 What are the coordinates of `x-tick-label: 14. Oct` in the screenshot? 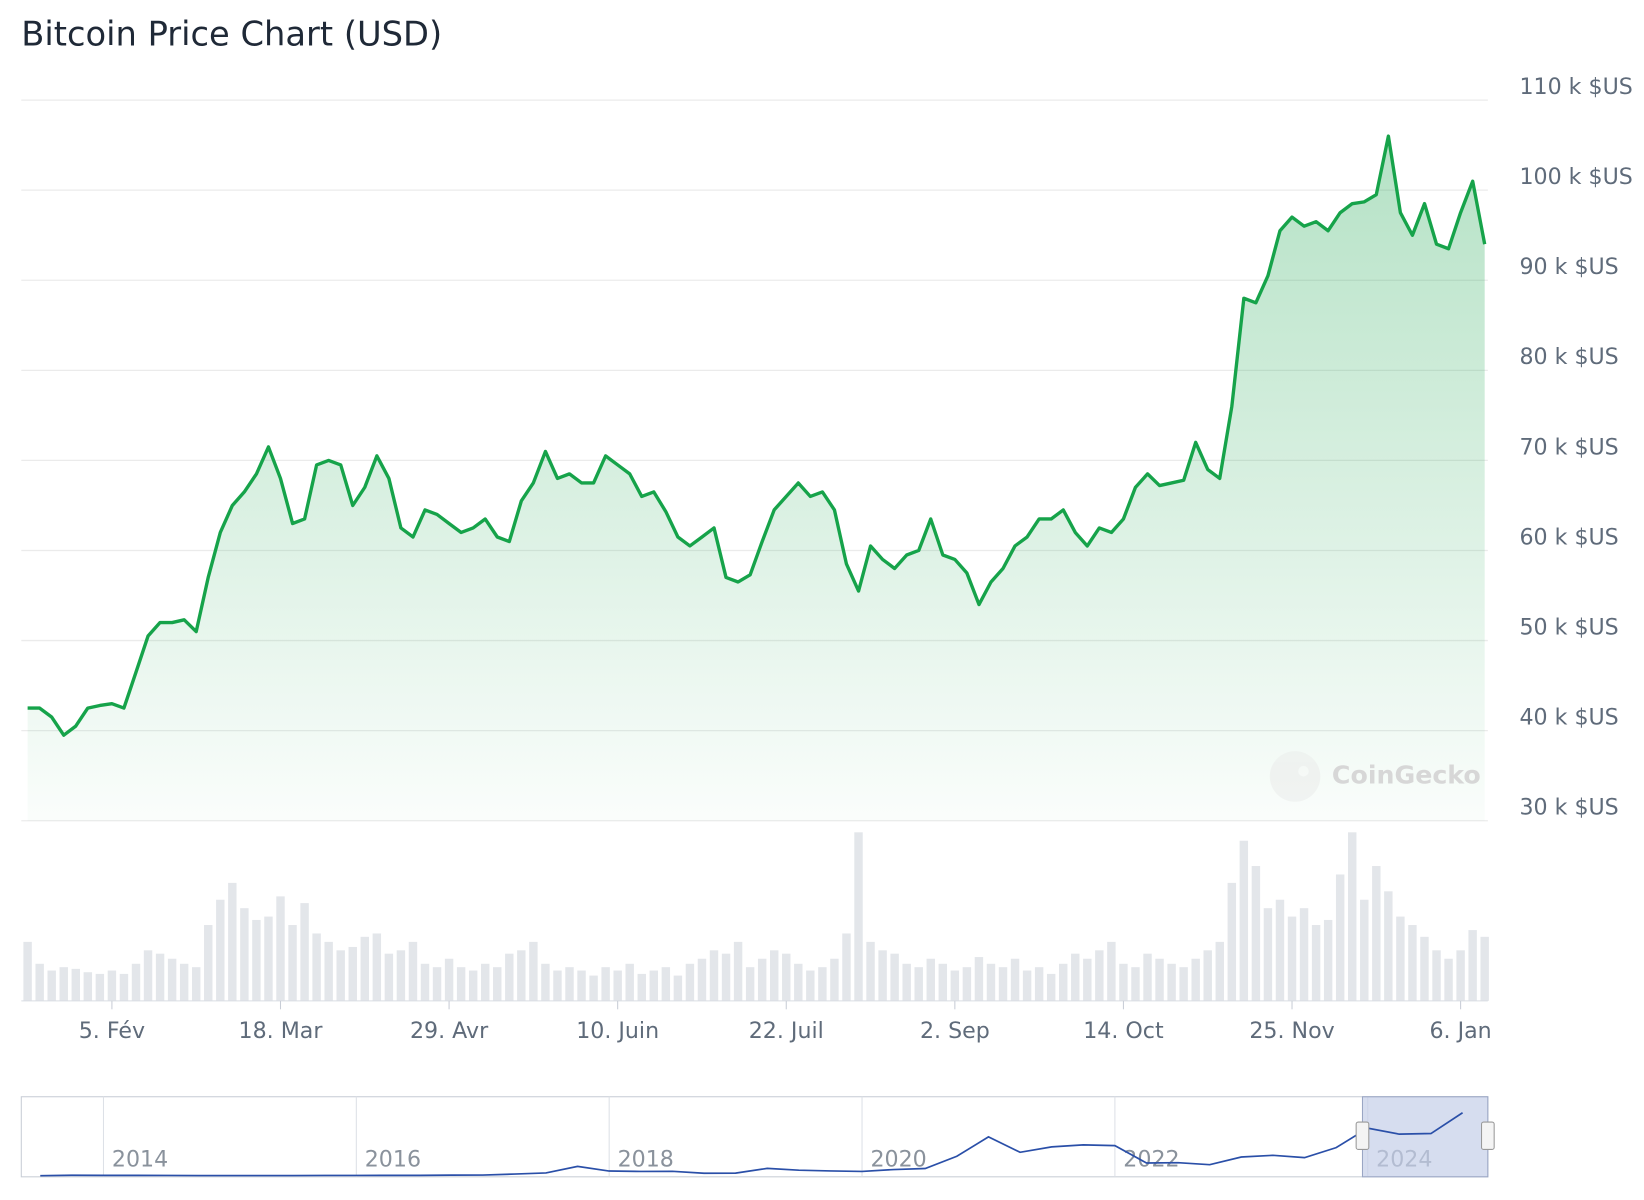 It's located at (1123, 1031).